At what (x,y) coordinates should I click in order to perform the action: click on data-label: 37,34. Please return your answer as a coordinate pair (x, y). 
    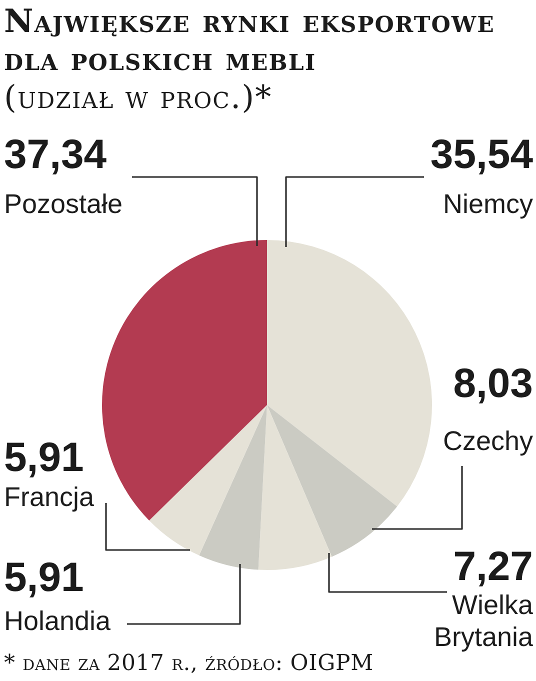
    Looking at the image, I should click on (55, 154).